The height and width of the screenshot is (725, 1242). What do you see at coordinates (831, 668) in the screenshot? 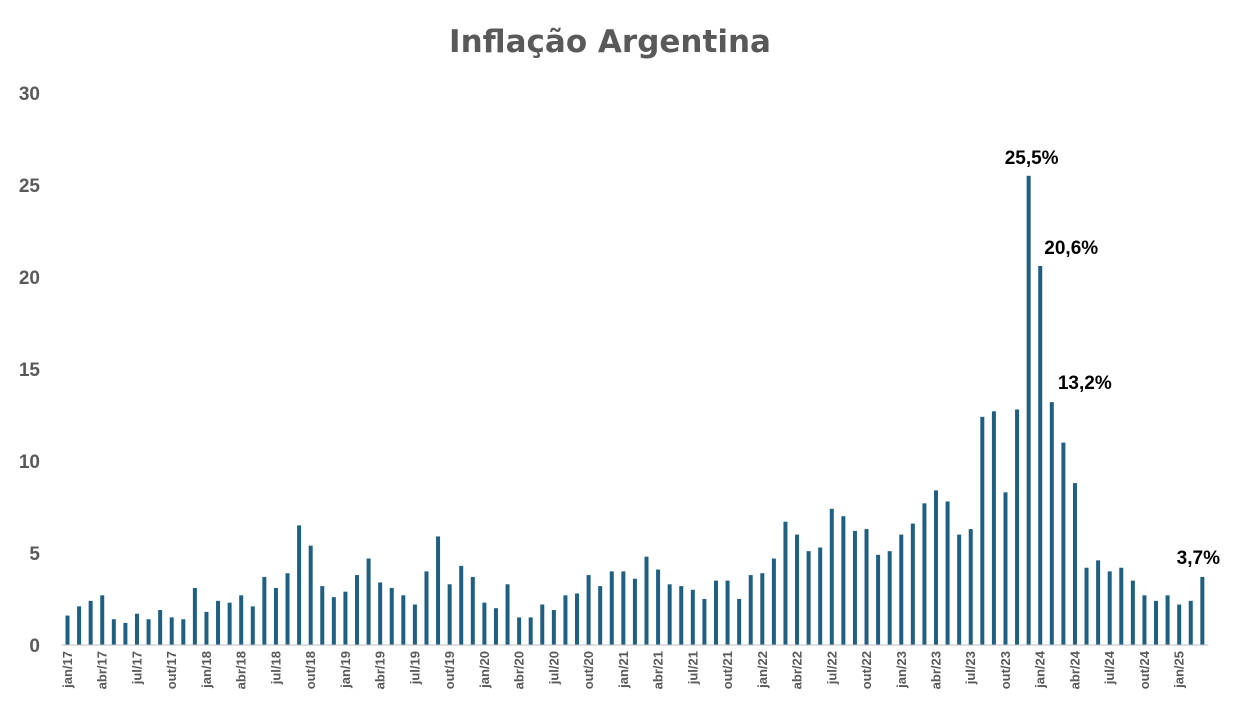
I see `x-tick-label: jul/22` at bounding box center [831, 668].